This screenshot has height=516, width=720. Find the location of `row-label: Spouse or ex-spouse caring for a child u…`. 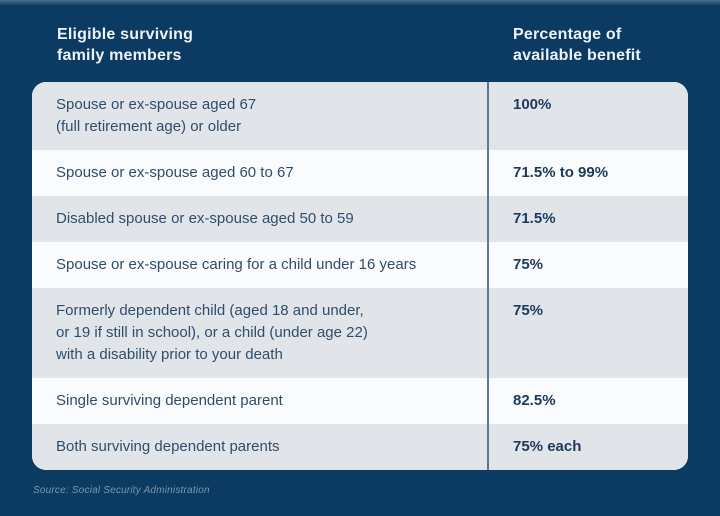

row-label: Spouse or ex-spouse caring for a child u… is located at coordinates (236, 264).